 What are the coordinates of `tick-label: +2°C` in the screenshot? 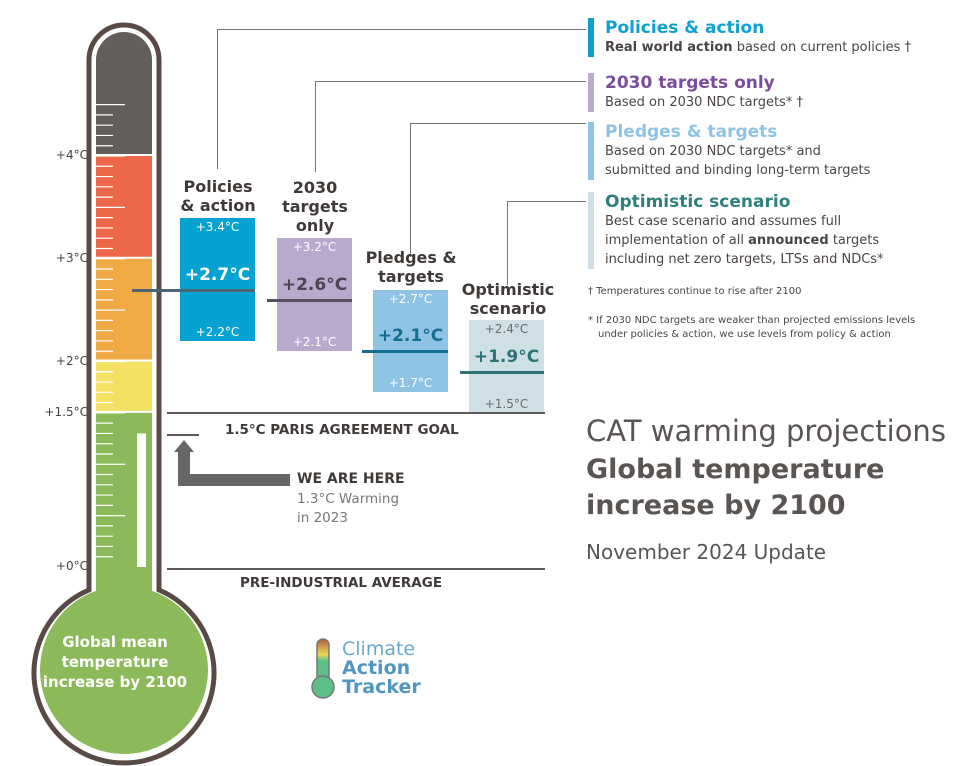 It's located at (71, 361).